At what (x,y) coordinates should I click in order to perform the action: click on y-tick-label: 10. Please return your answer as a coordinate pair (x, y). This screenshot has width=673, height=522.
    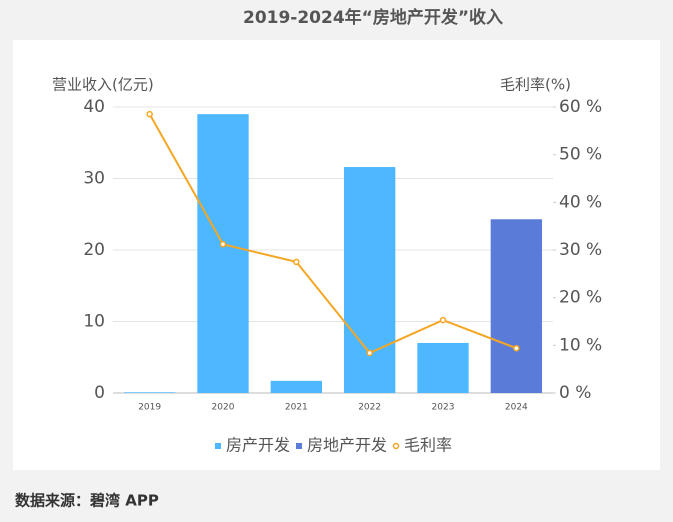
    Looking at the image, I should click on (94, 322).